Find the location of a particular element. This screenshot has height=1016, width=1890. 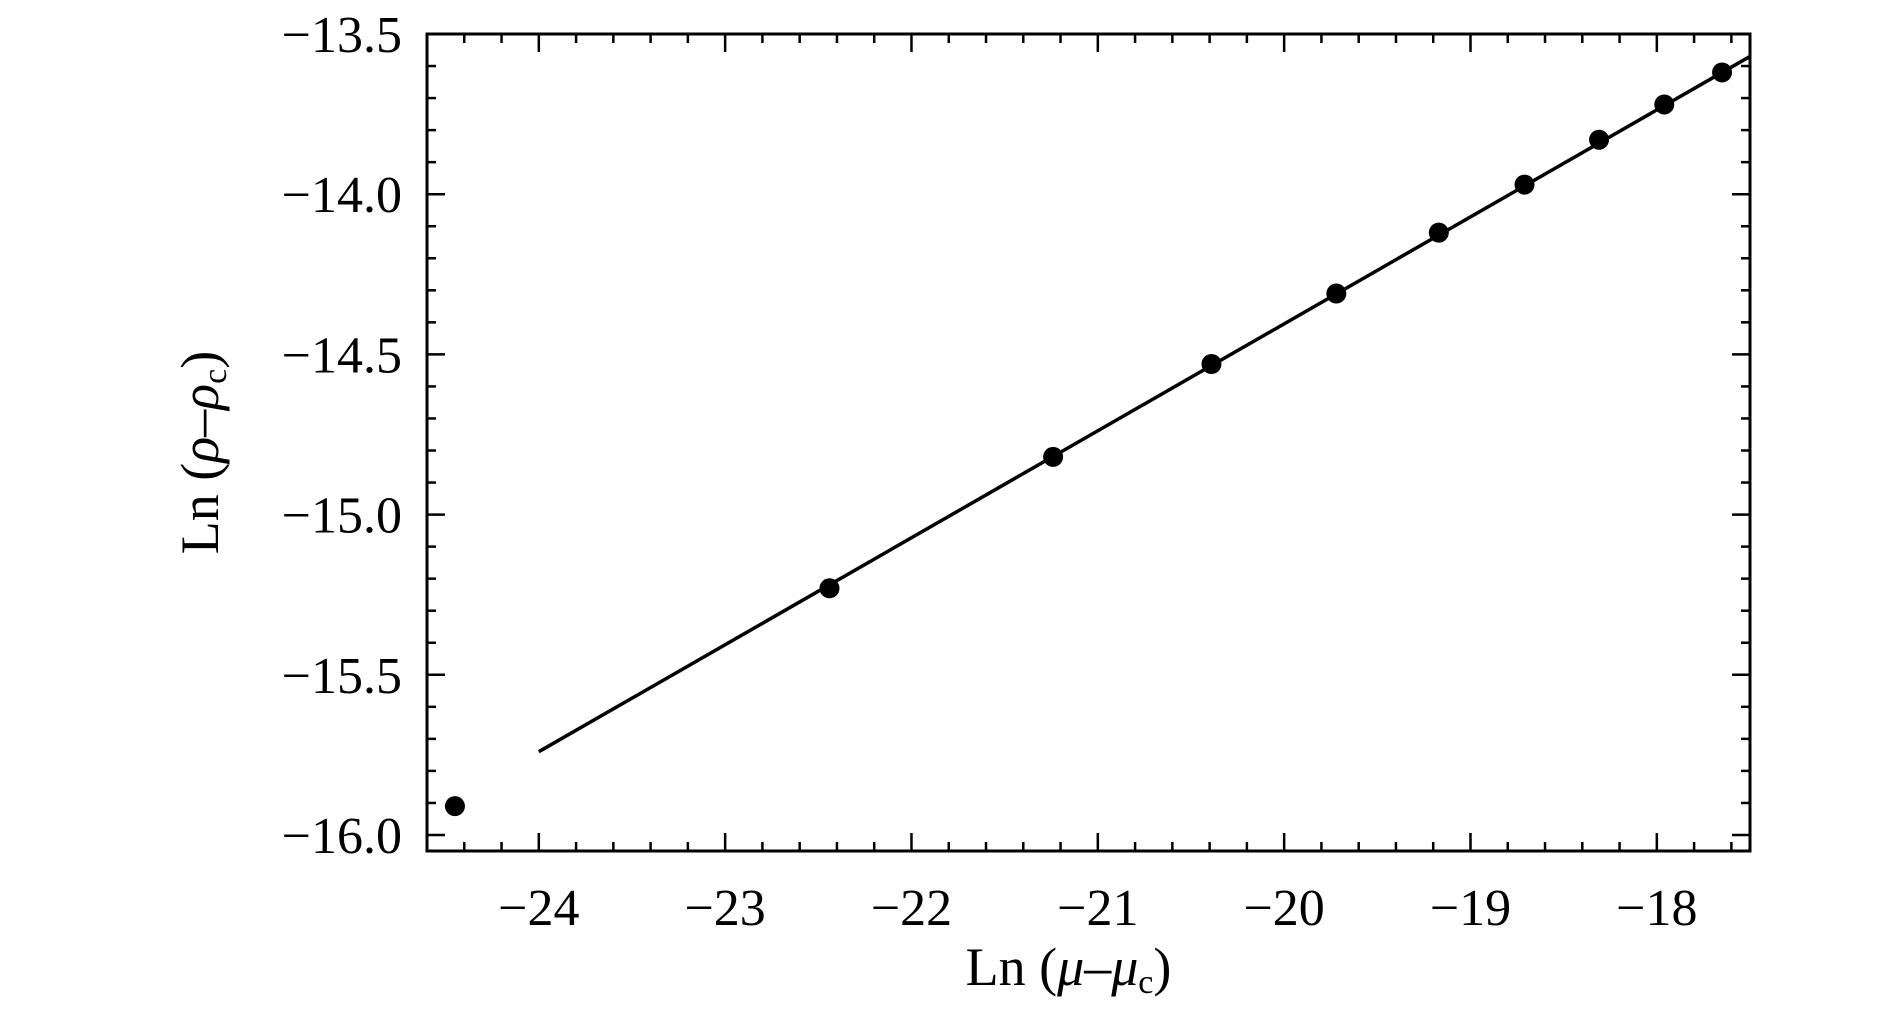

x-tick-label: −24 is located at coordinates (538, 908).